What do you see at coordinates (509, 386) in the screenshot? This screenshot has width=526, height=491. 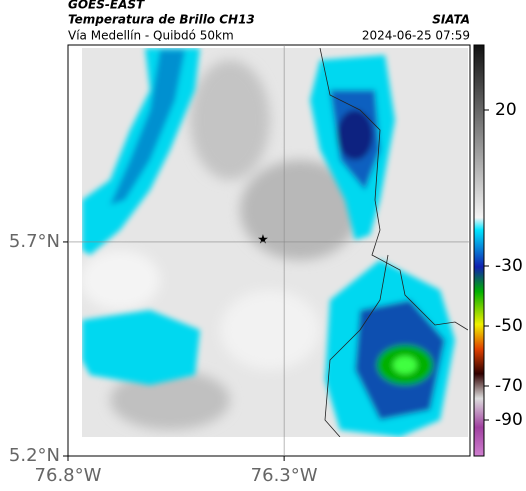 I see `colorbar-label: -70` at bounding box center [509, 386].